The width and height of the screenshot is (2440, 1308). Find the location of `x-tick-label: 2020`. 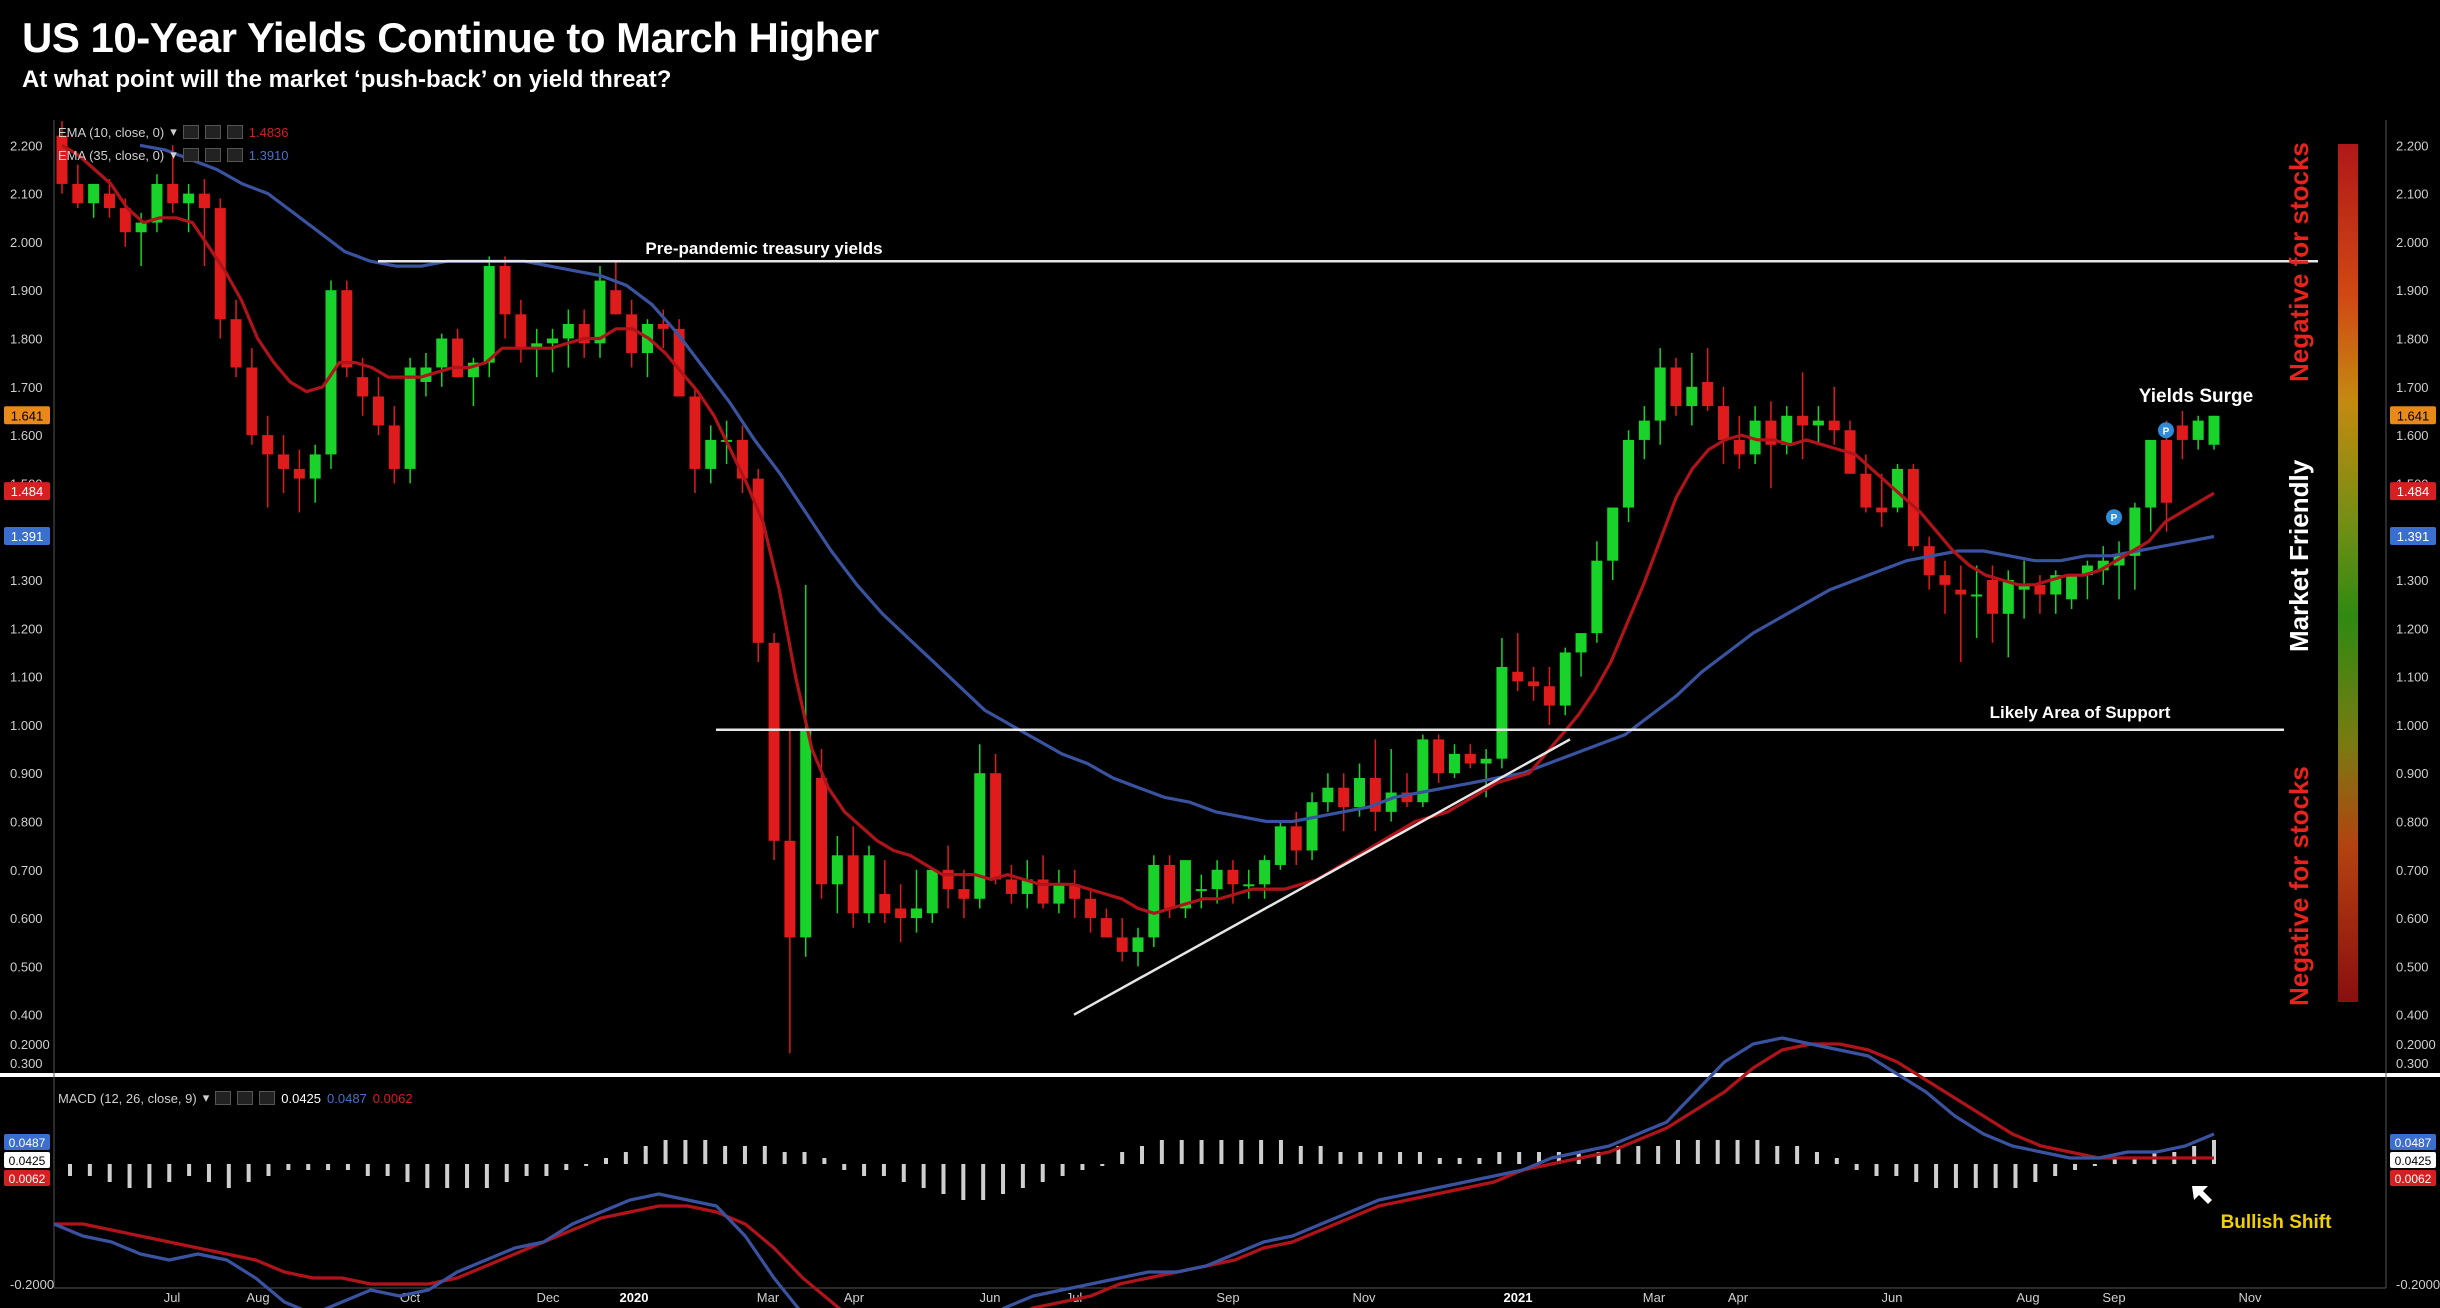

x-tick-label: 2020 is located at coordinates (634, 1297).